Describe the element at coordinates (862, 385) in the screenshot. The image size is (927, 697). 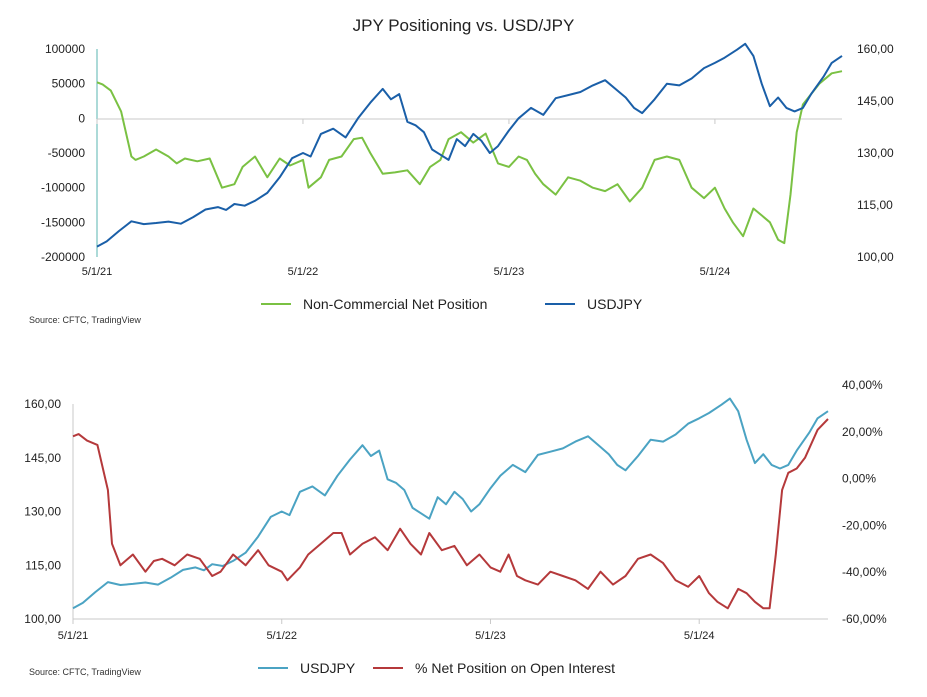
I see `y-right-tick-label: 40,00%` at that location.